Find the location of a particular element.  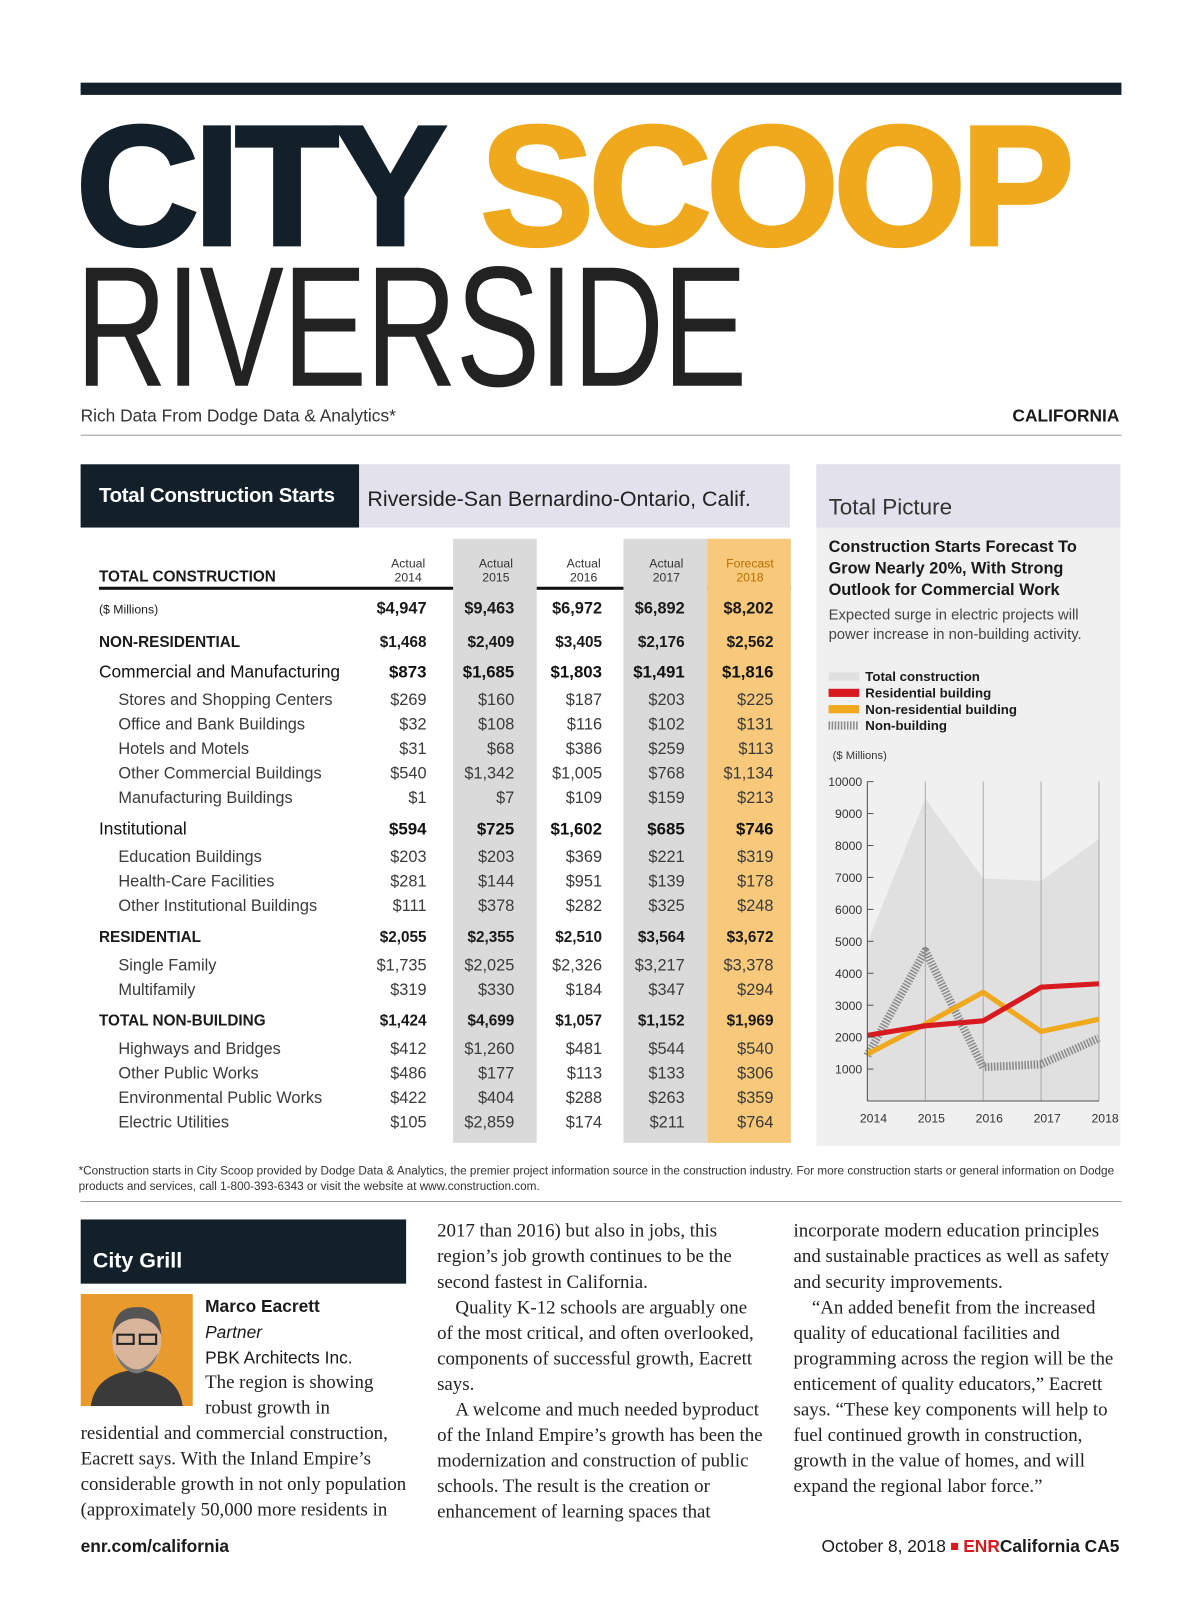

cell-value: $764 is located at coordinates (755, 1123).